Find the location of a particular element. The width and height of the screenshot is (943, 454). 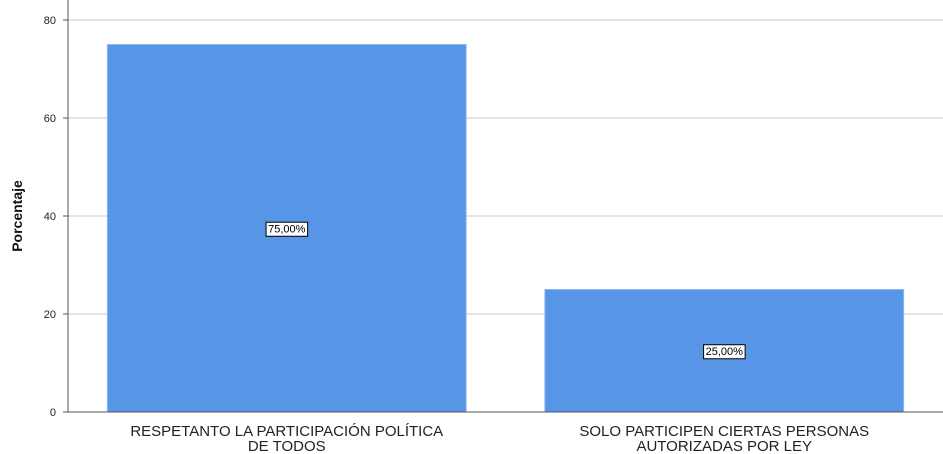

y-tick-label: 40 is located at coordinates (50, 217).